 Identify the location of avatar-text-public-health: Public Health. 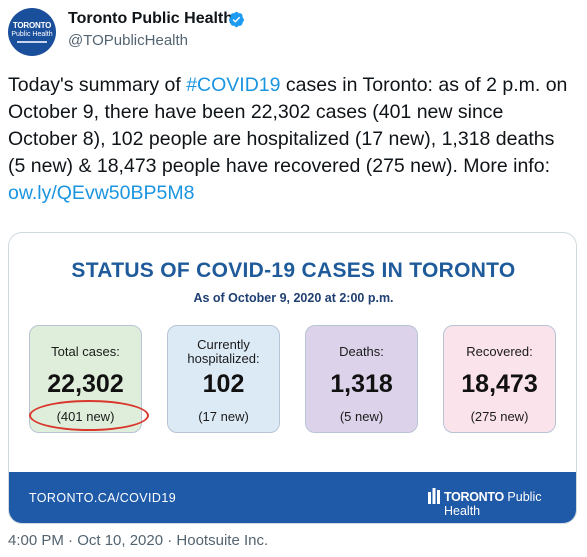
(32, 34).